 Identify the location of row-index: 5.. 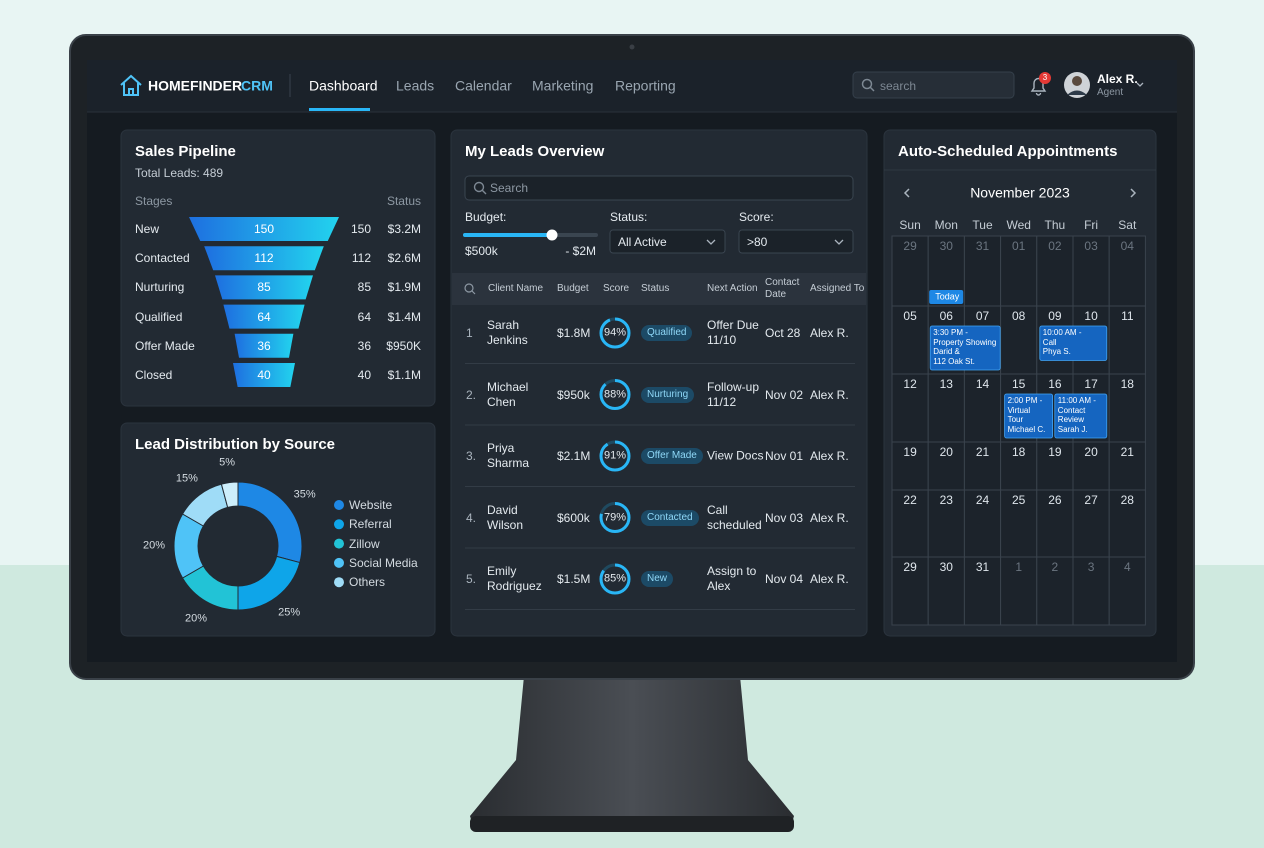
(471, 578).